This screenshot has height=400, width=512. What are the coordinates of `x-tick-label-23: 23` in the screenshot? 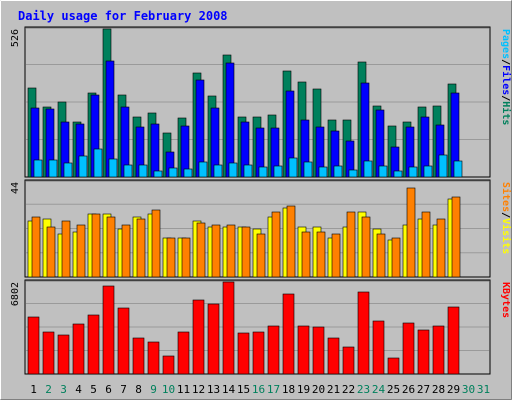 It's located at (363, 389).